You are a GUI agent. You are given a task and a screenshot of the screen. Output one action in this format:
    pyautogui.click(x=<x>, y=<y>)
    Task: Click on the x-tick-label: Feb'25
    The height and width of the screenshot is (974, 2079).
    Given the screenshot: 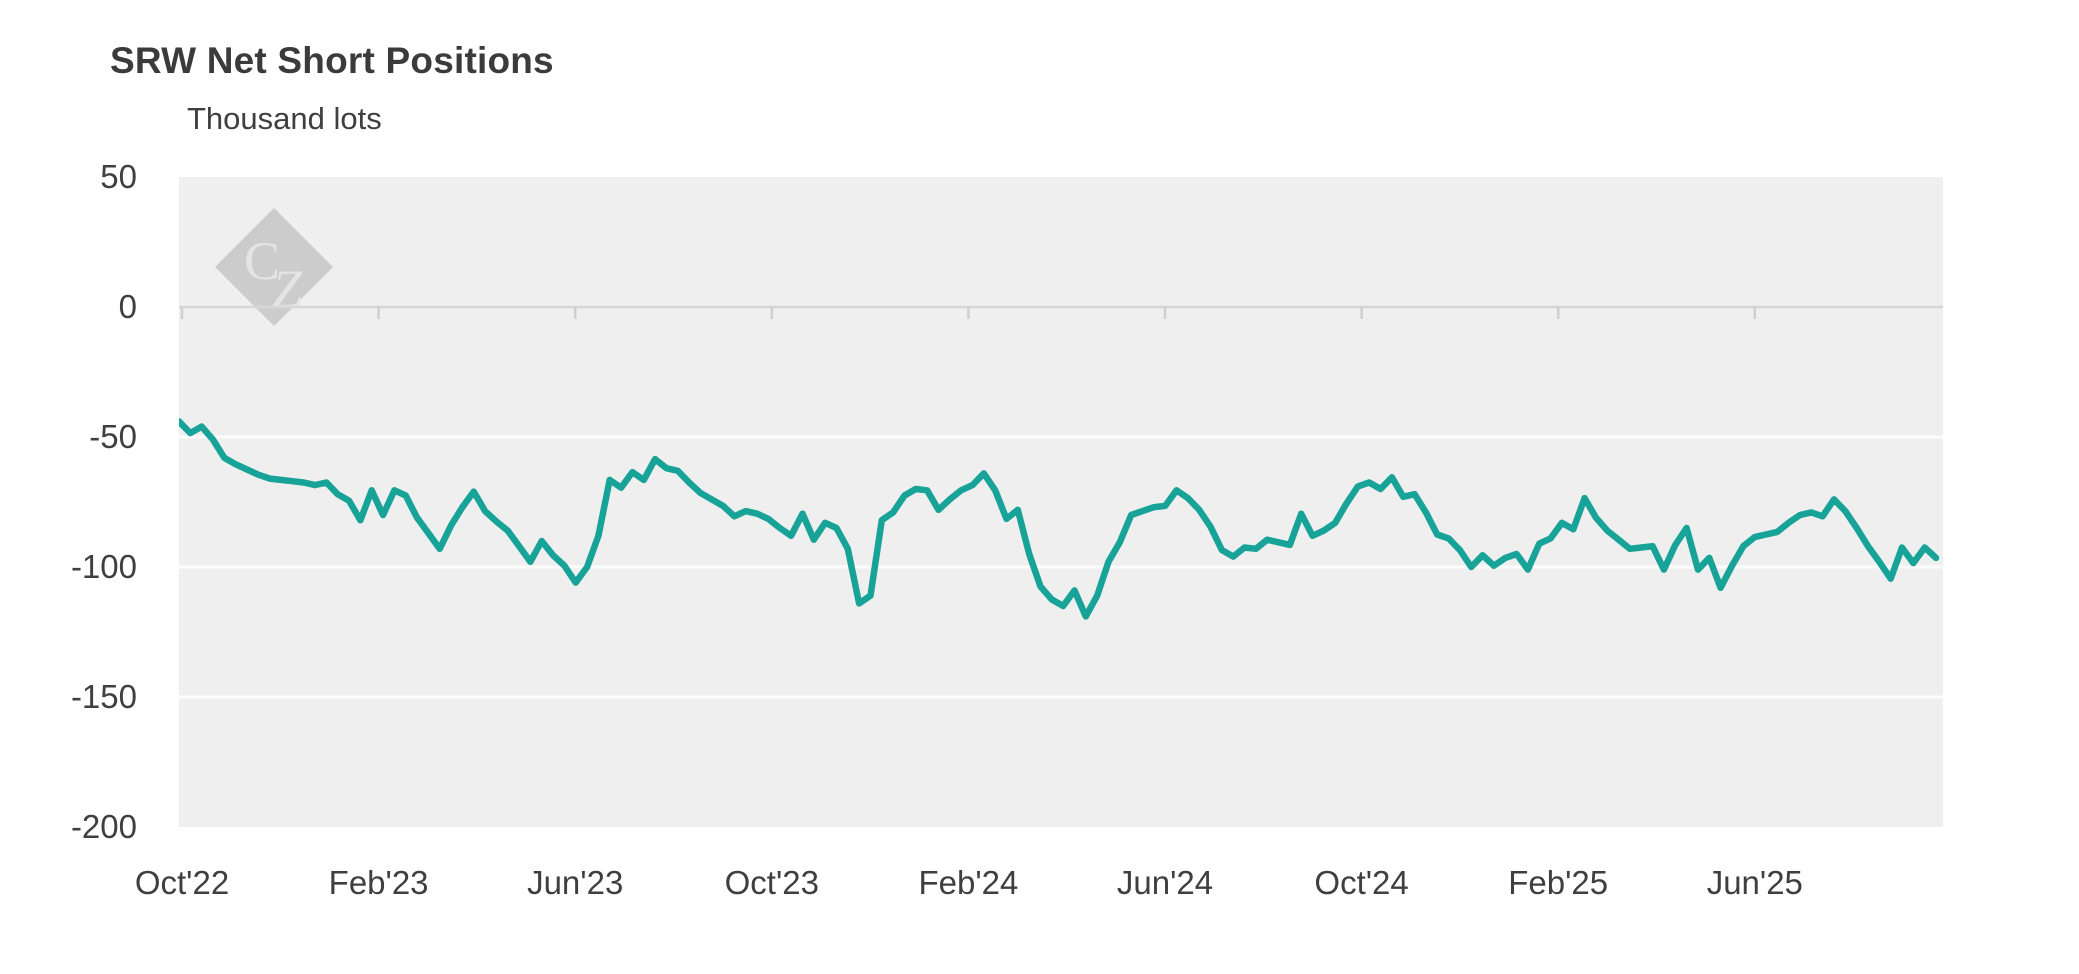 What is the action you would take?
    pyautogui.click(x=1558, y=882)
    